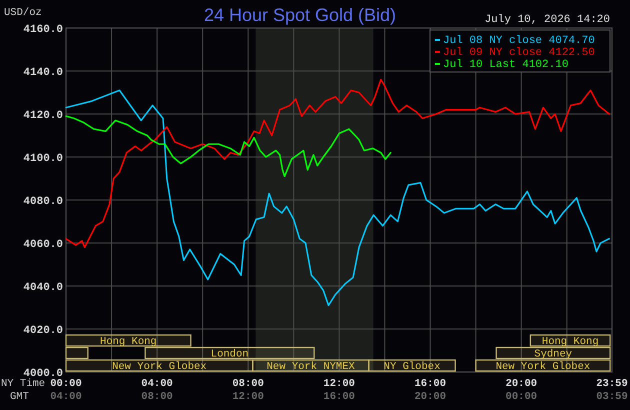 The width and height of the screenshot is (630, 410). I want to click on y-tick-label: 4140.0, so click(43, 73).